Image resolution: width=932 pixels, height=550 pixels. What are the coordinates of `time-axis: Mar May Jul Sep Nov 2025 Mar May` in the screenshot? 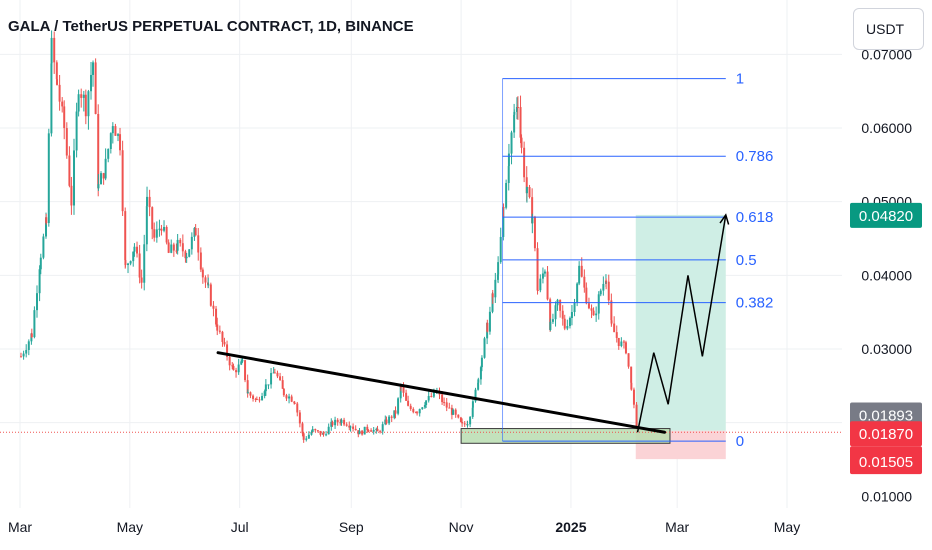 It's located at (421, 529).